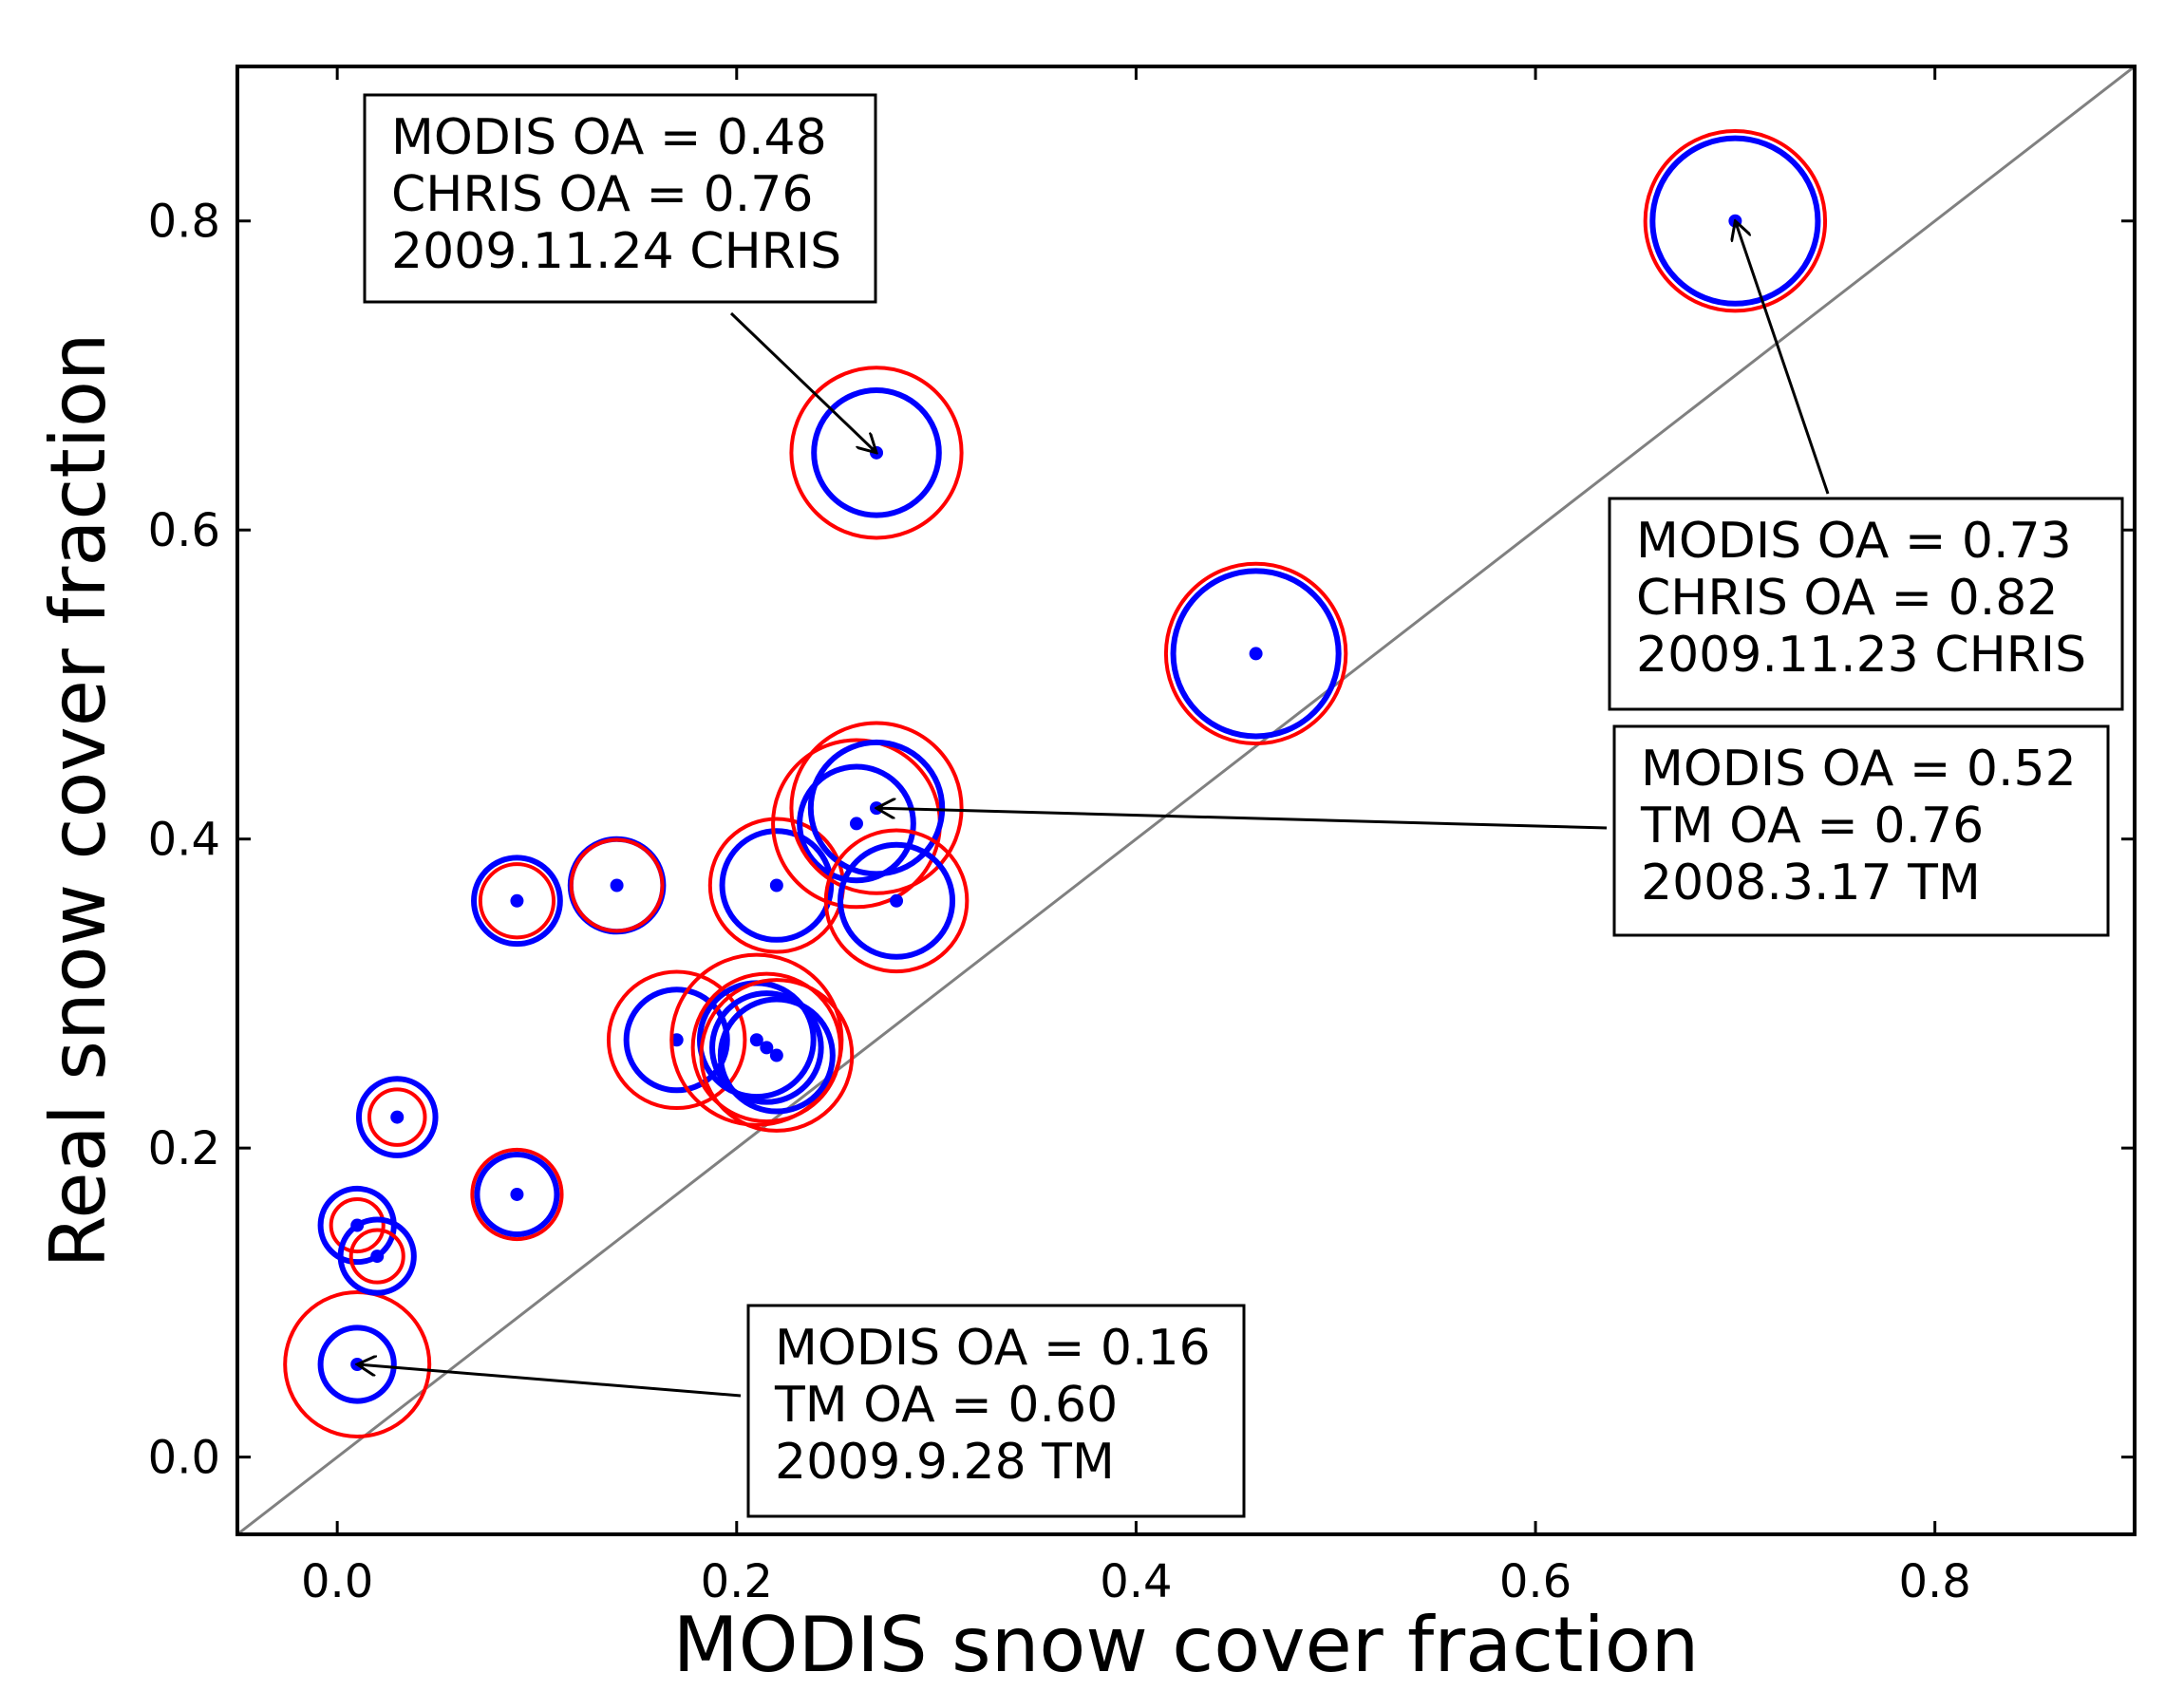 Image resolution: width=2184 pixels, height=1691 pixels. What do you see at coordinates (1859, 769) in the screenshot?
I see `annotation-2008-3-17-line-0: MODIS OA = 0.52` at bounding box center [1859, 769].